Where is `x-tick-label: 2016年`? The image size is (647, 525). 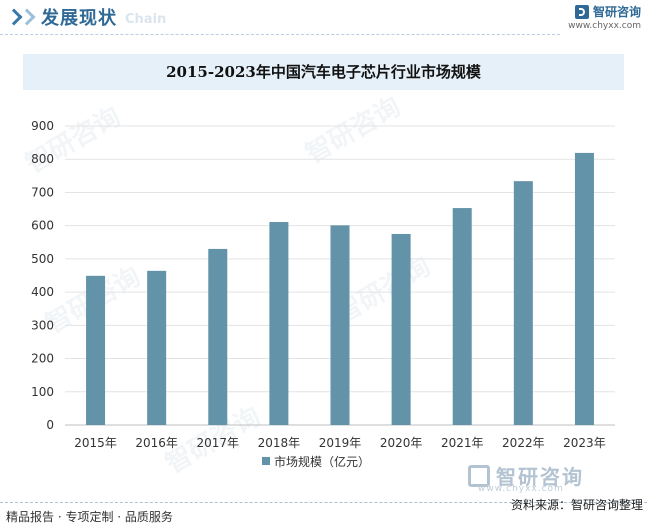 x-tick-label: 2016年 is located at coordinates (156, 443).